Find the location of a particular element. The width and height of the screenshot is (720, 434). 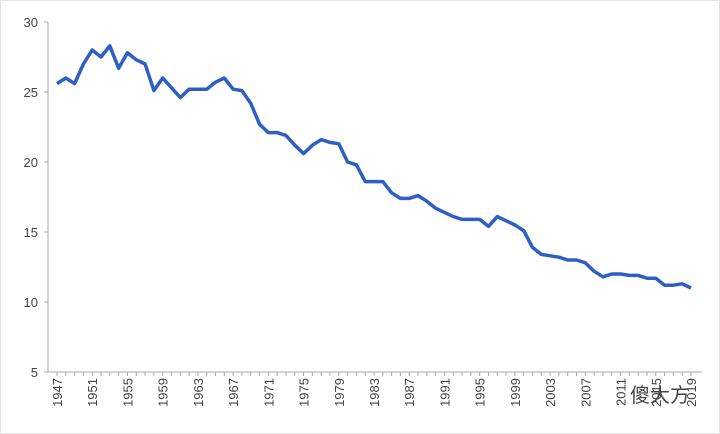

x-tick-label: 1987 is located at coordinates (409, 392).